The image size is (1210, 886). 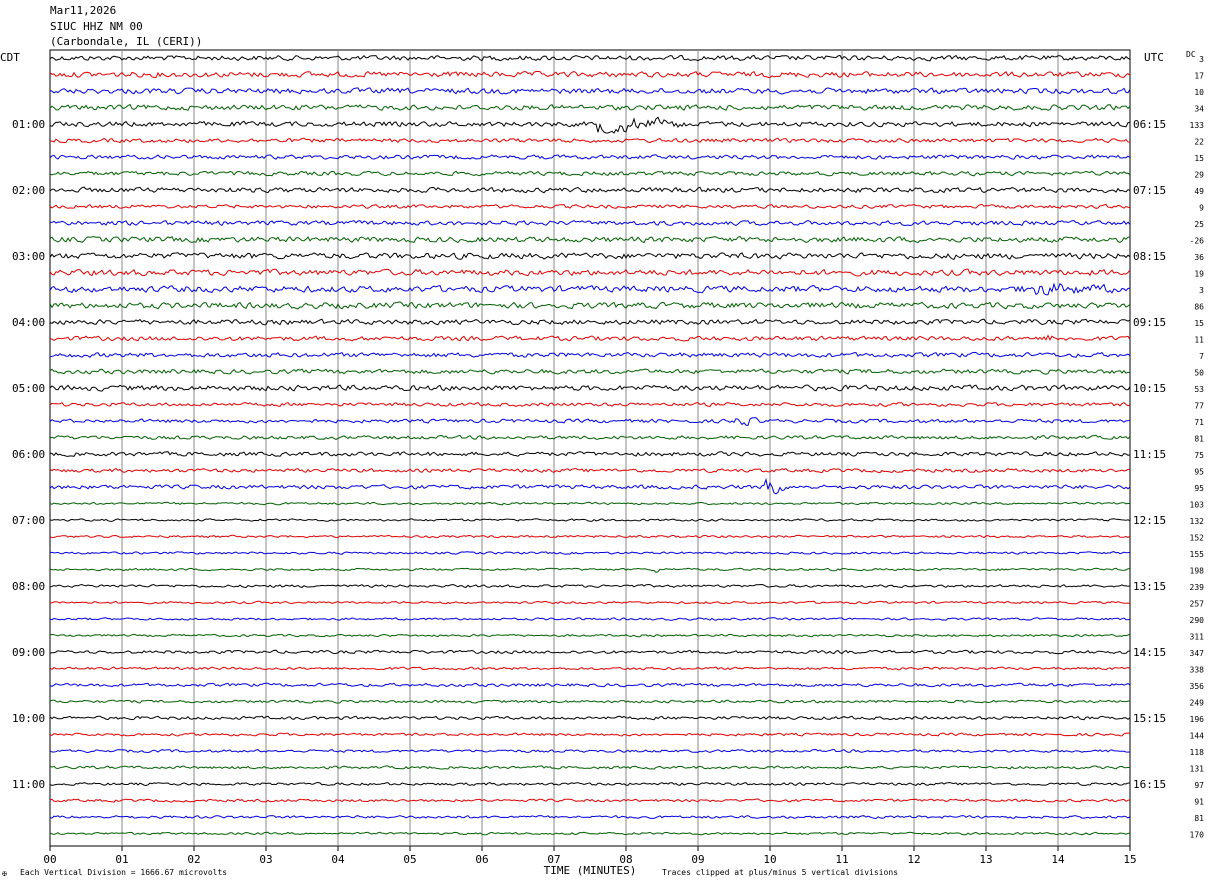 What do you see at coordinates (985, 859) in the screenshot?
I see `x-tick-label: 13` at bounding box center [985, 859].